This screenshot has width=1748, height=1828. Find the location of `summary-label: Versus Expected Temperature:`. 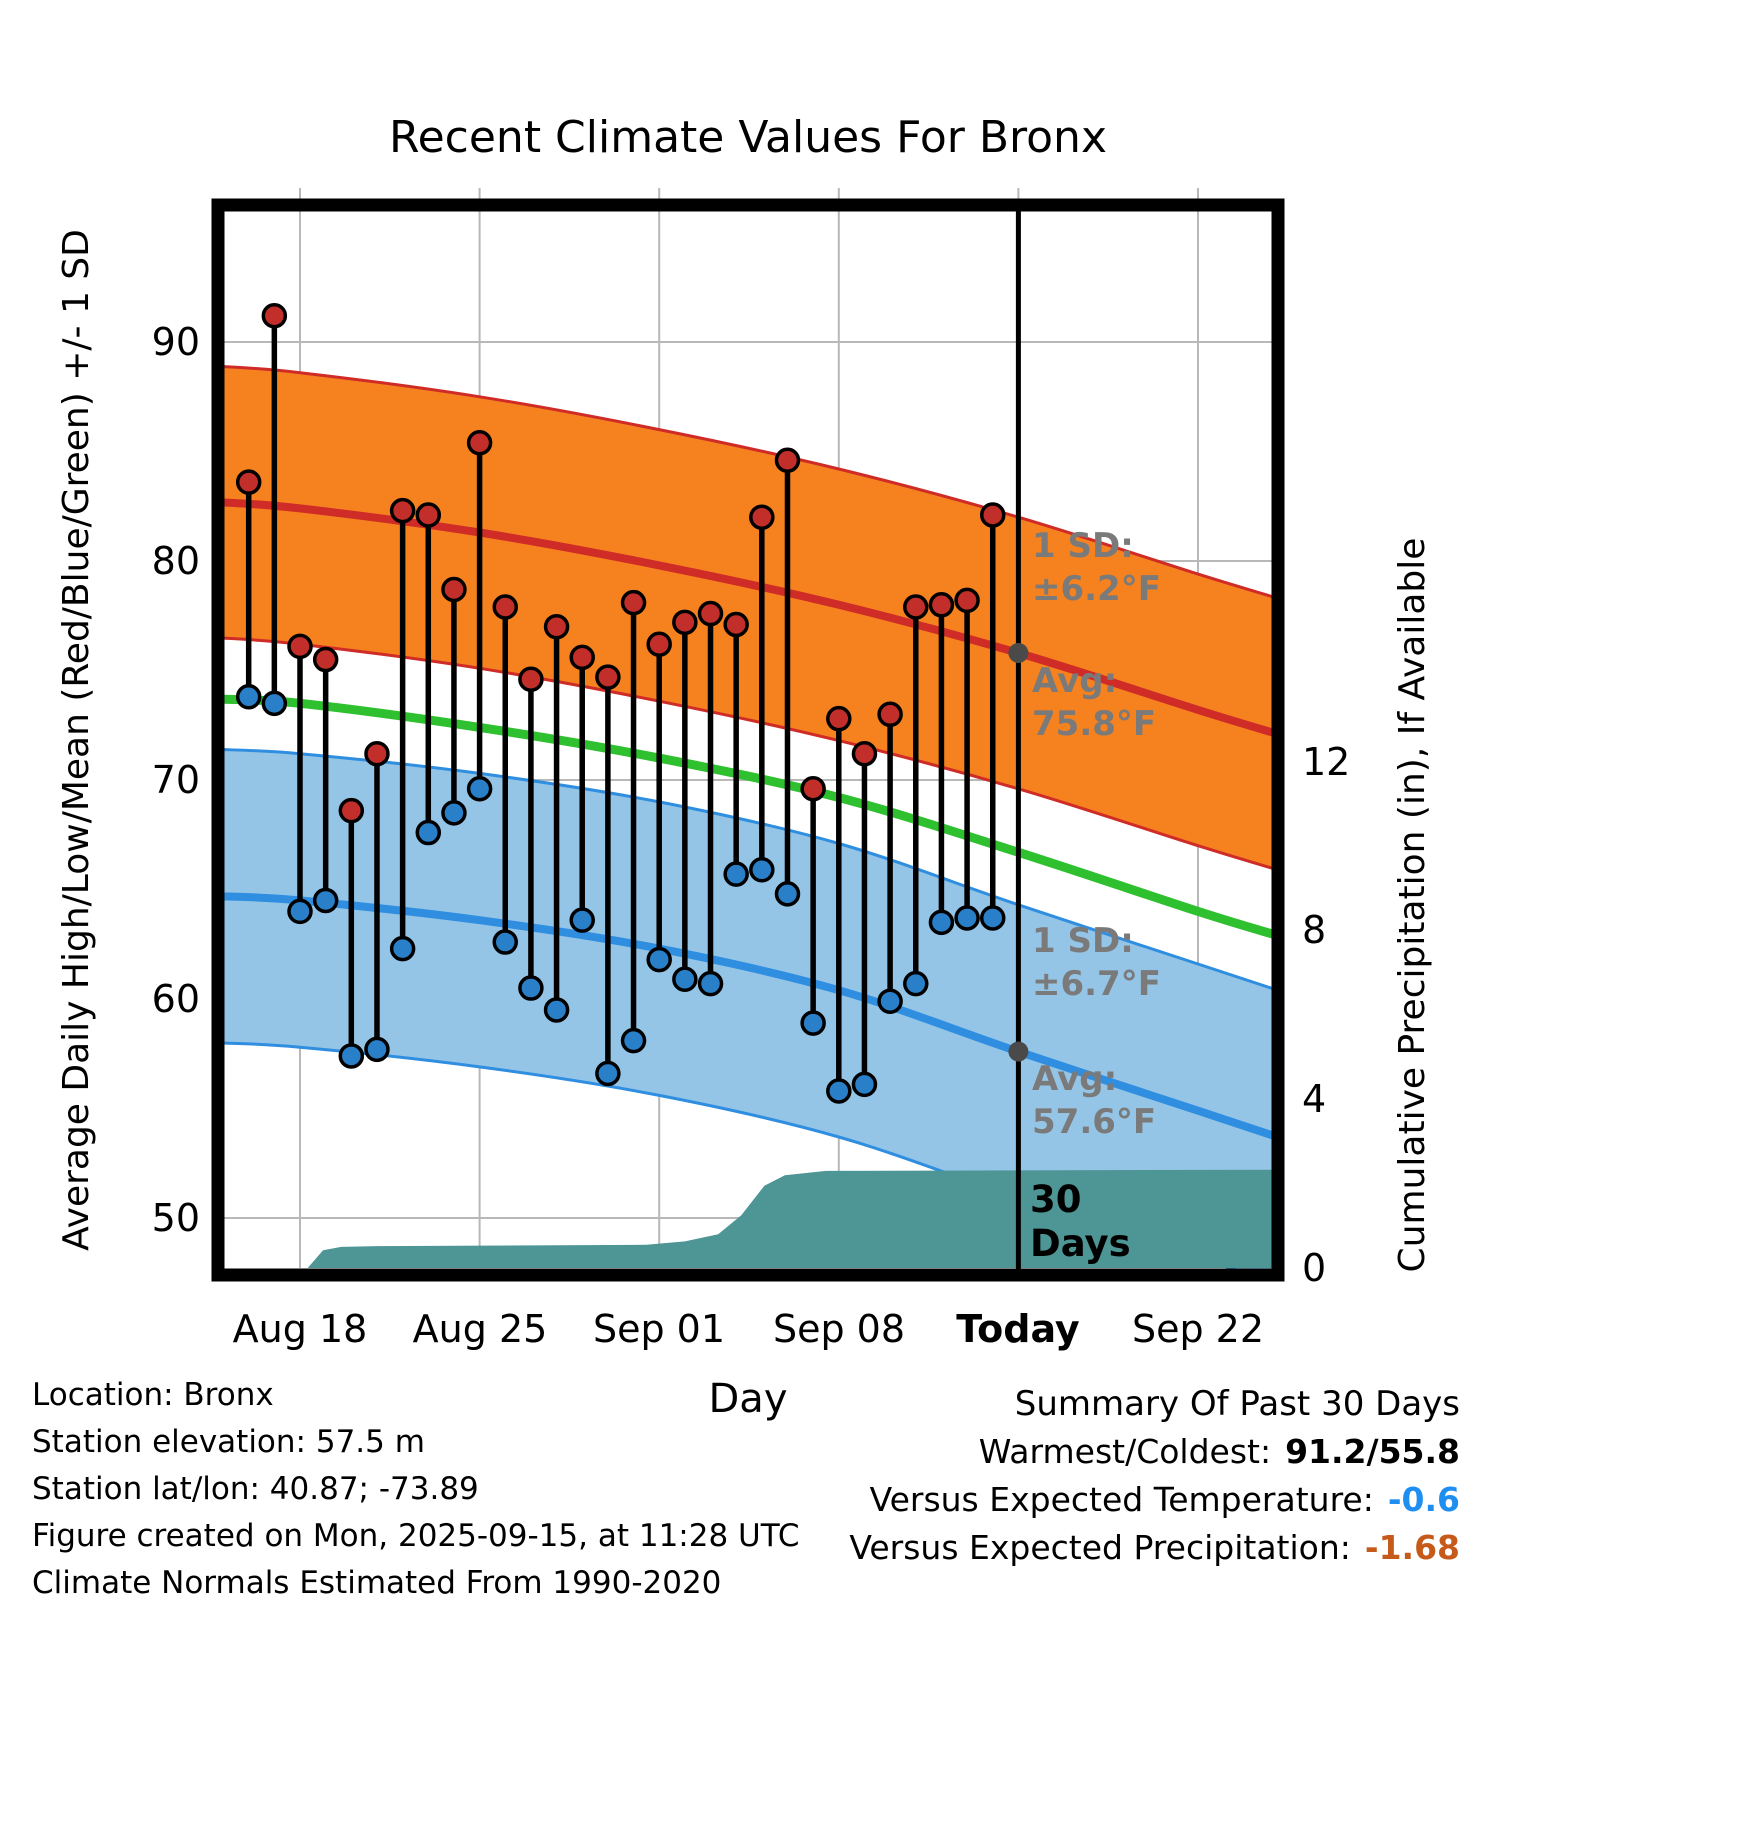

summary-label: Versus Expected Temperature: is located at coordinates (1121, 1499).